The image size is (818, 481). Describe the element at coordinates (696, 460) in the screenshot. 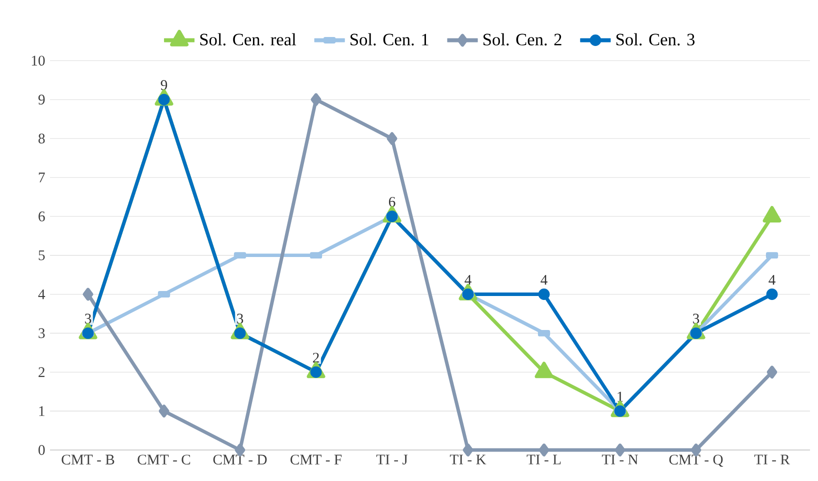

I see `x-tick-label: CMT - Q` at that location.